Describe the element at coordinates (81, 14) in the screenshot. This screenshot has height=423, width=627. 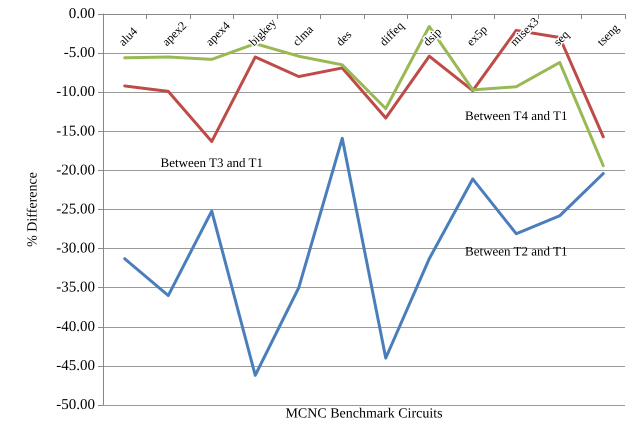
I see `y-tick-label: 0.00` at that location.